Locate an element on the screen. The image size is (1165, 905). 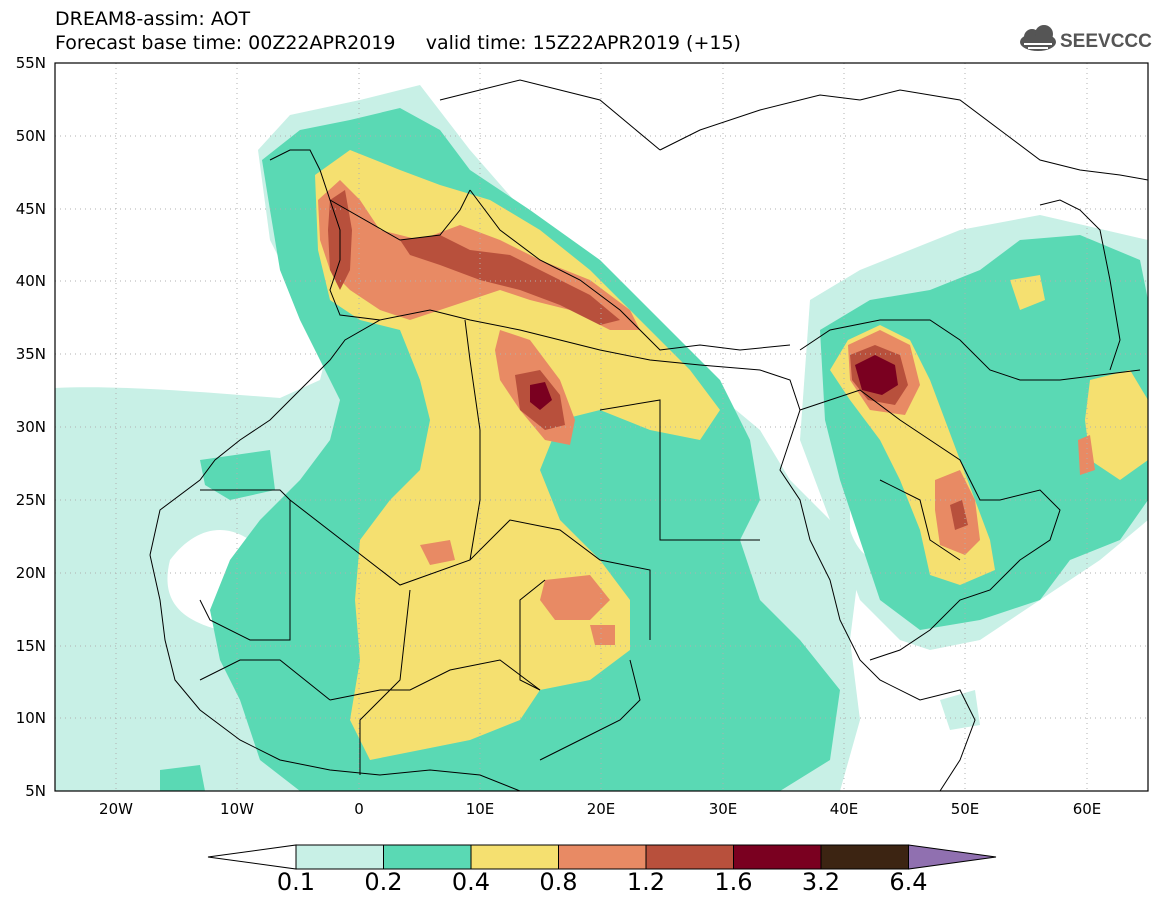
seevccc-logo: SEEVCCC is located at coordinates (1086, 38).